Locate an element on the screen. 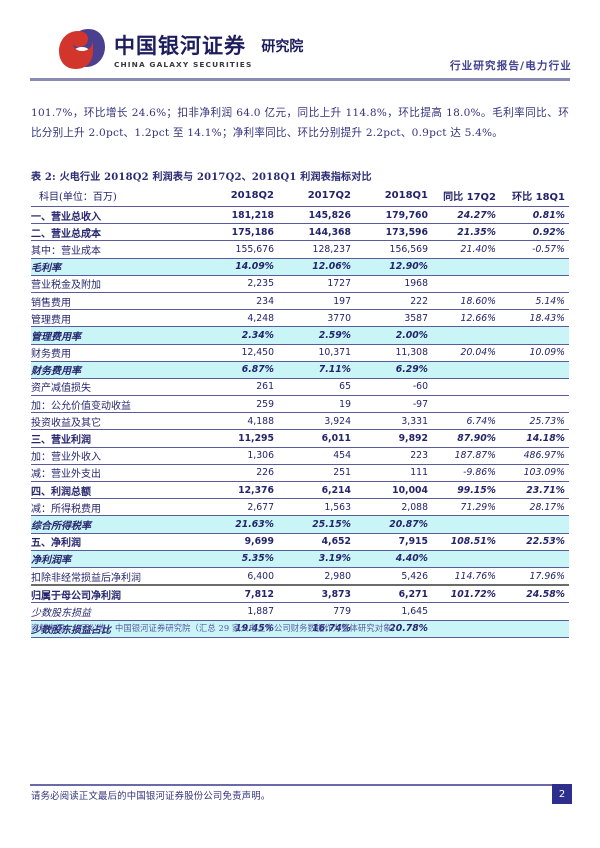  cell-2017Q2: 2,980 is located at coordinates (316, 576).